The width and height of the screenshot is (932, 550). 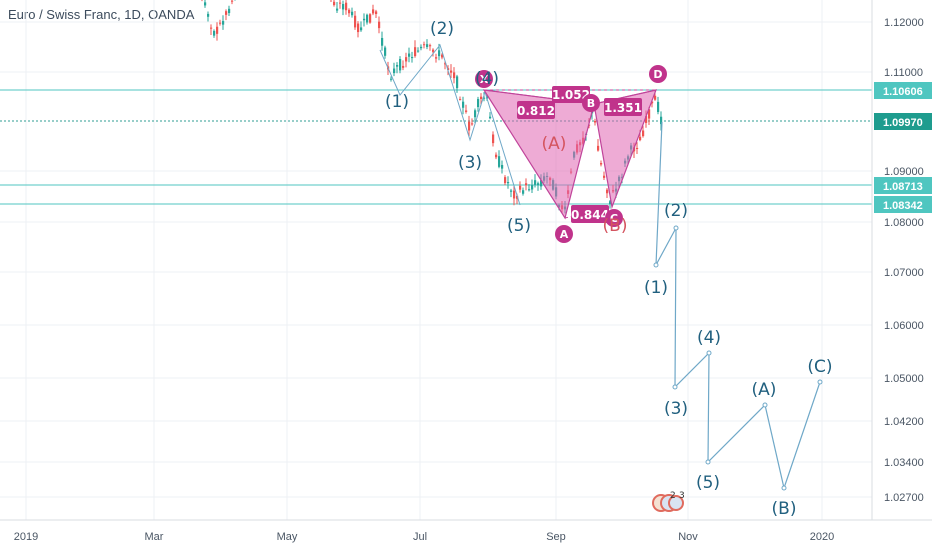 I want to click on hist-wave-3: (3), so click(x=470, y=163).